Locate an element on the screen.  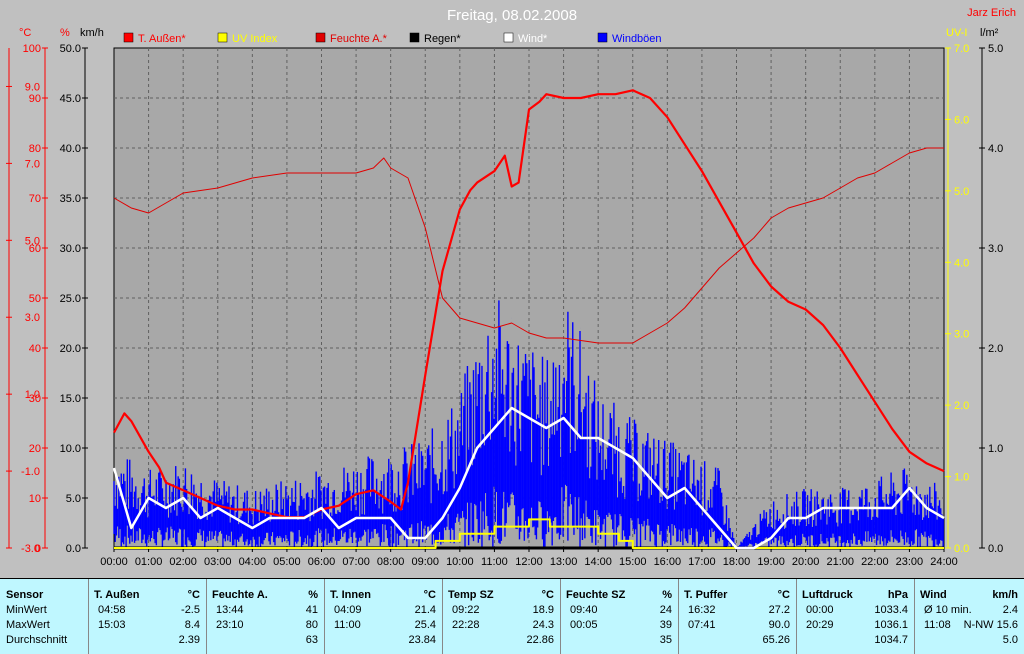
wind-axis-tick-label: 15.0 is located at coordinates (70, 399).